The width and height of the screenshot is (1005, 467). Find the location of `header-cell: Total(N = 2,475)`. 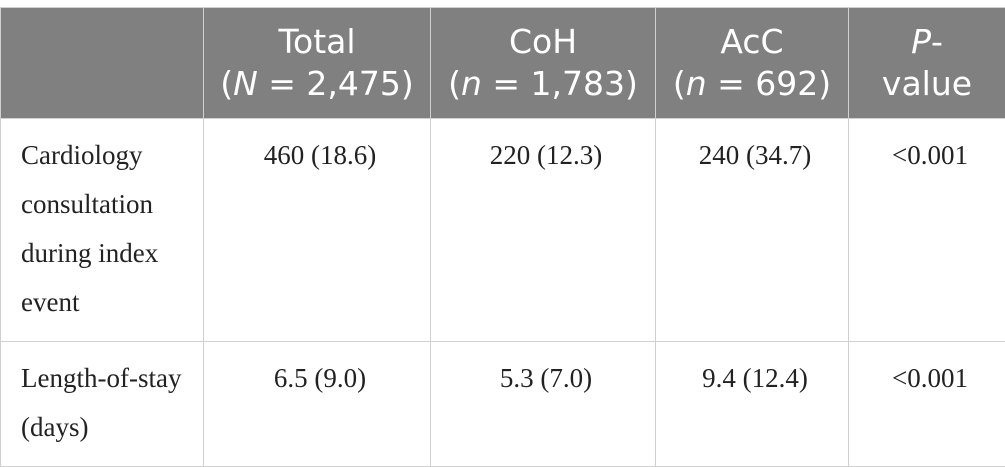

header-cell: Total(N = 2,475) is located at coordinates (317, 63).